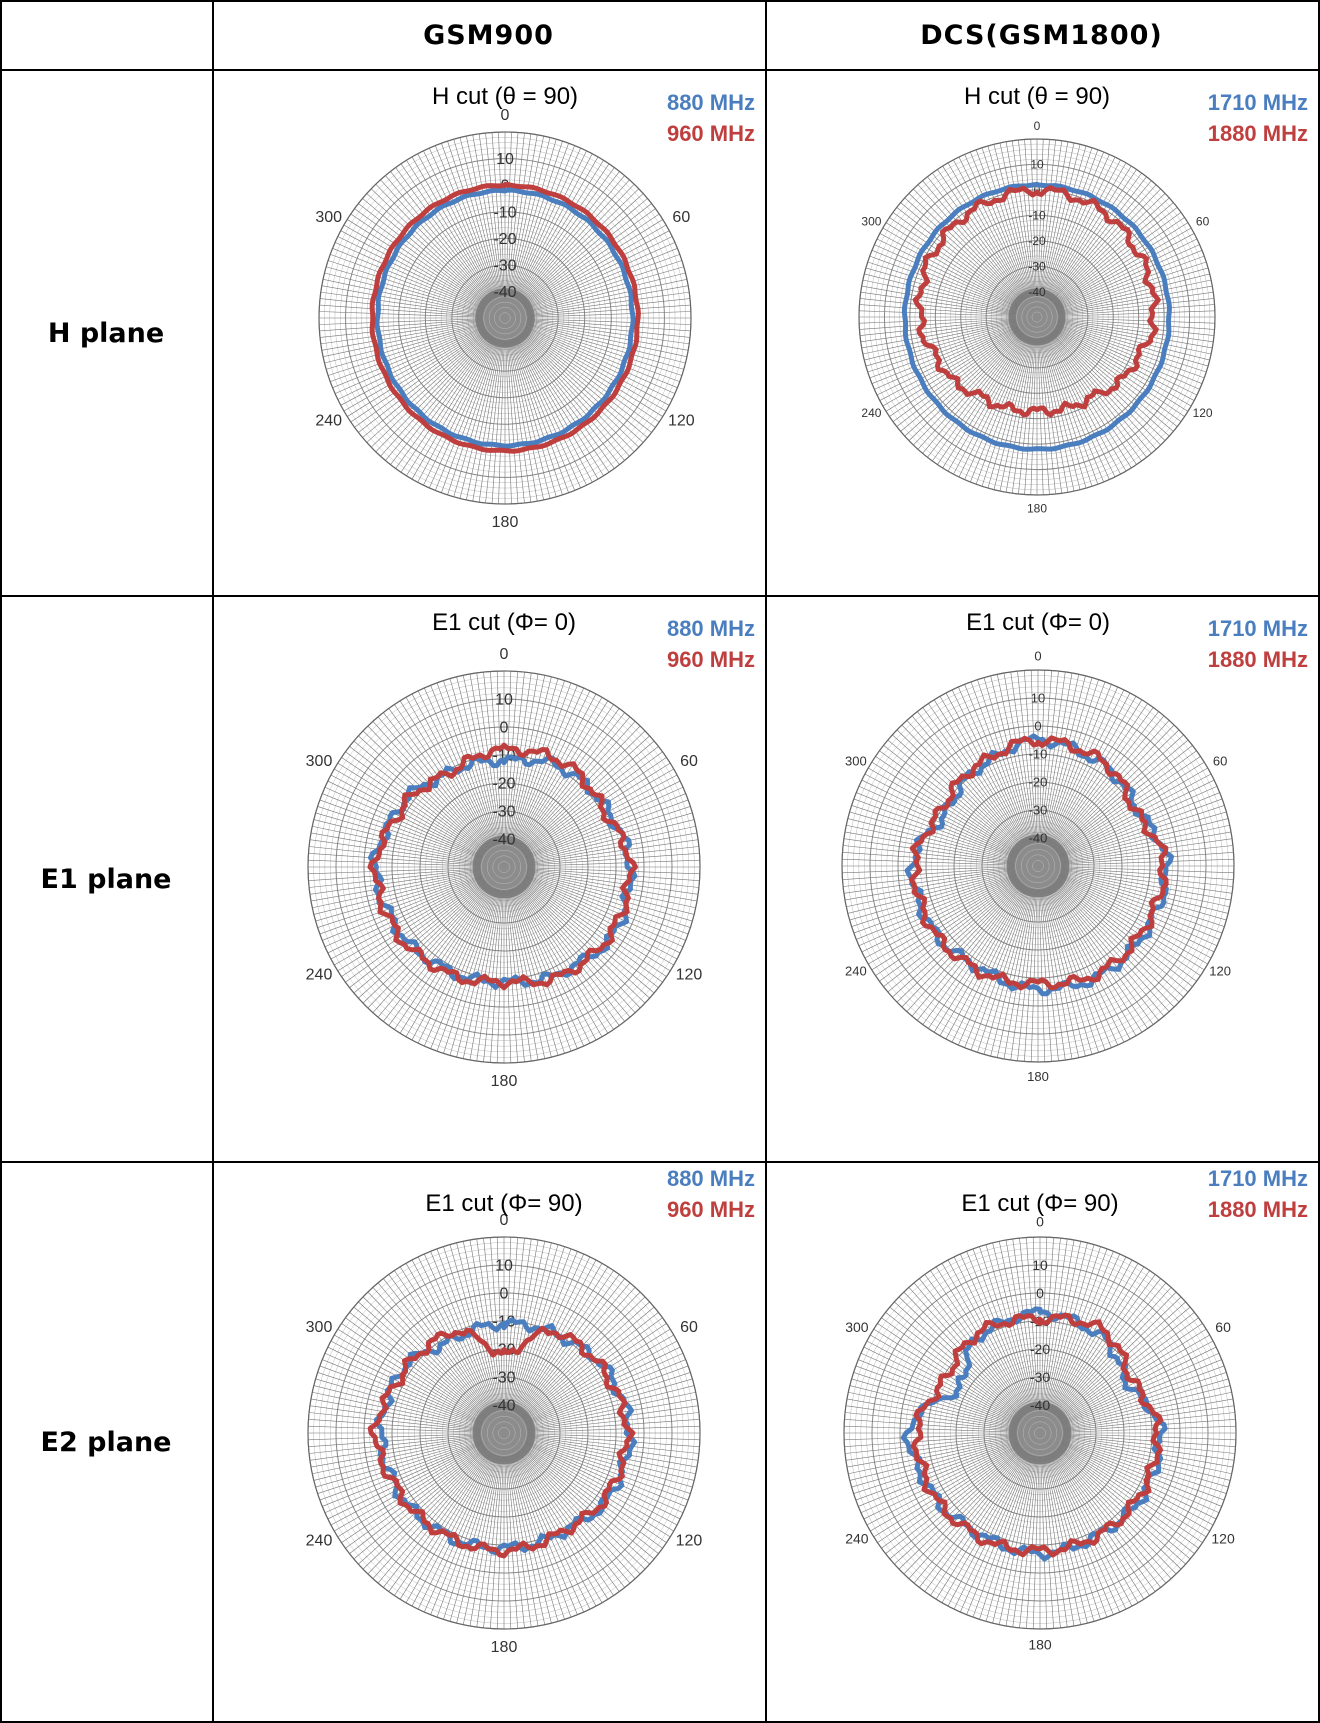 Image resolution: width=1320 pixels, height=1723 pixels. What do you see at coordinates (1258, 628) in the screenshot?
I see `legend-entry: 1710 MHz` at bounding box center [1258, 628].